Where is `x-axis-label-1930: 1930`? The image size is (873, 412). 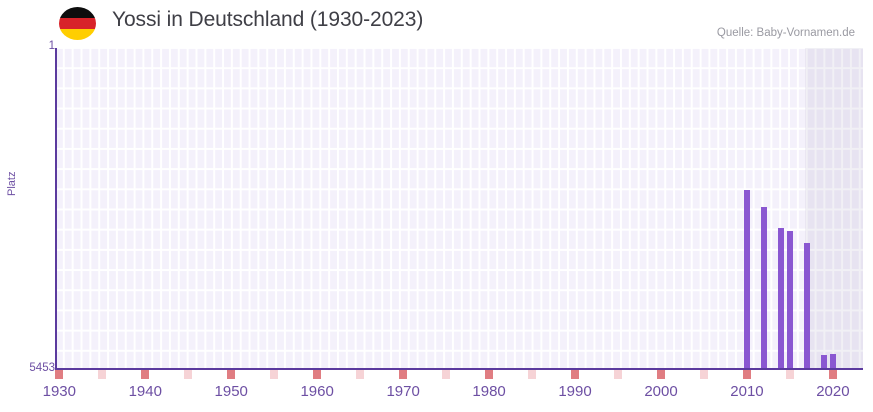
x-axis-label-1930: 1930 is located at coordinates (59, 391).